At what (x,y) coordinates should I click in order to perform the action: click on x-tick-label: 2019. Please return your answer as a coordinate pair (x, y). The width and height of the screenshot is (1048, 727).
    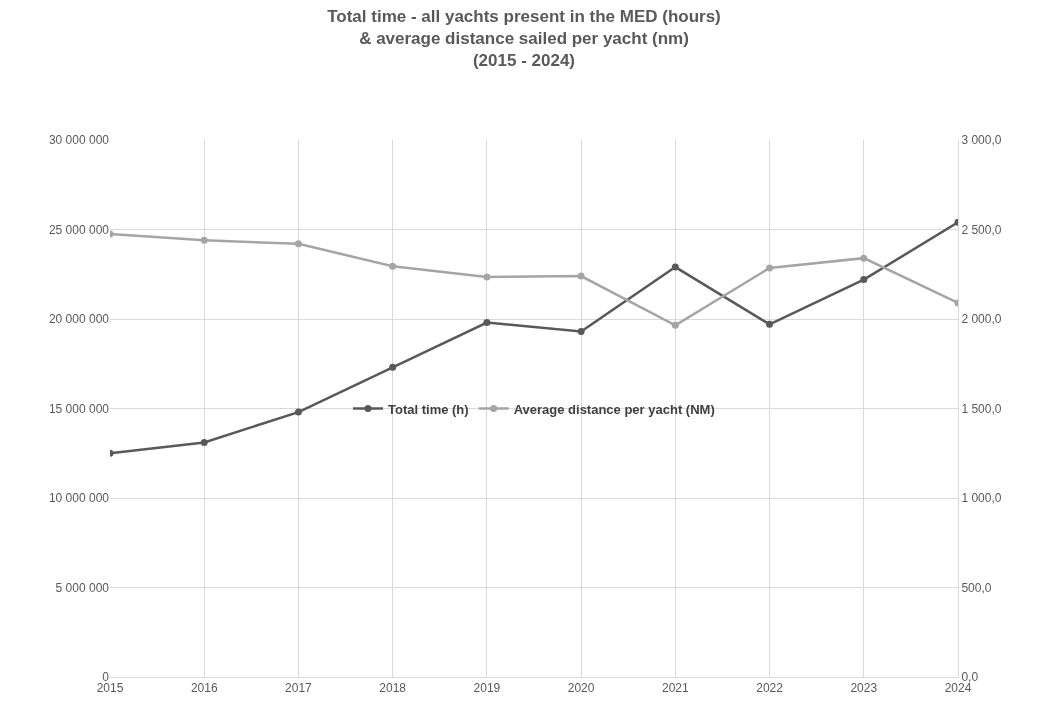
    Looking at the image, I should click on (487, 688).